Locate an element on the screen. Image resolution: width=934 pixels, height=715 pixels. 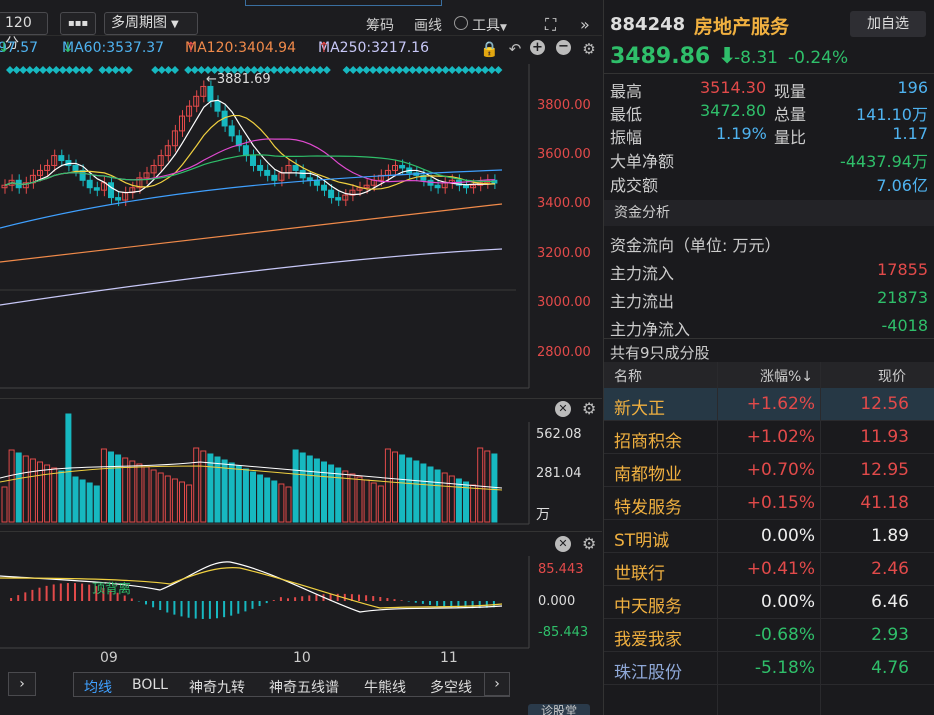
volume-mid: 281.04 is located at coordinates (559, 473).